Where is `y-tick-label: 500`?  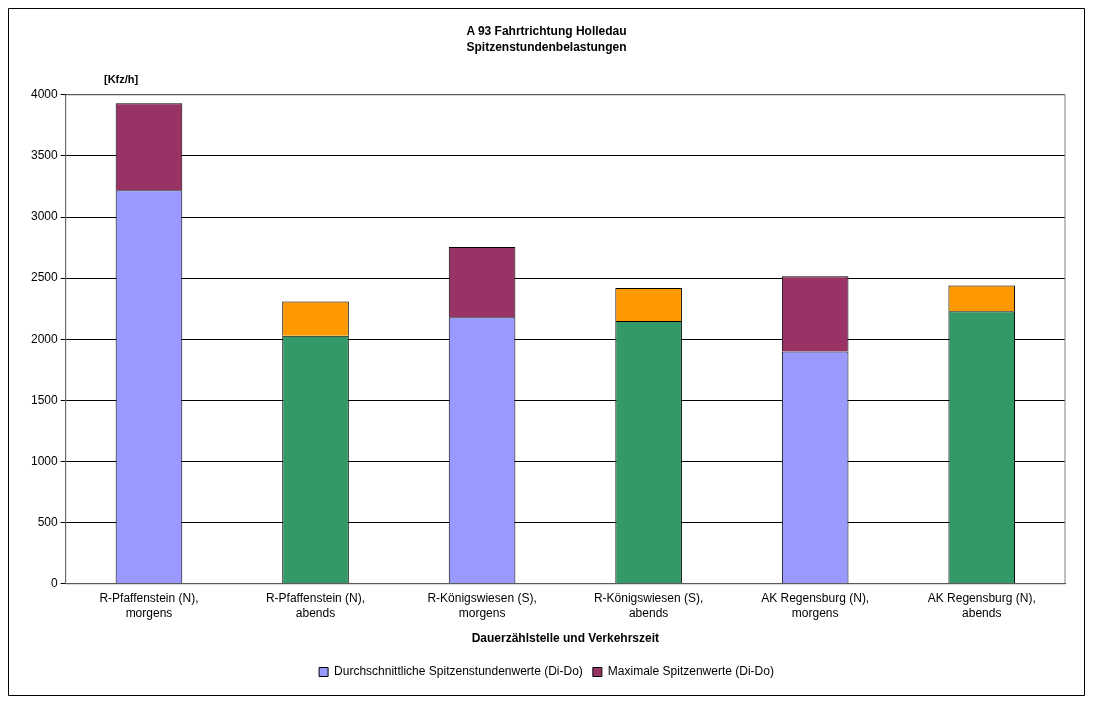 y-tick-label: 500 is located at coordinates (48, 521).